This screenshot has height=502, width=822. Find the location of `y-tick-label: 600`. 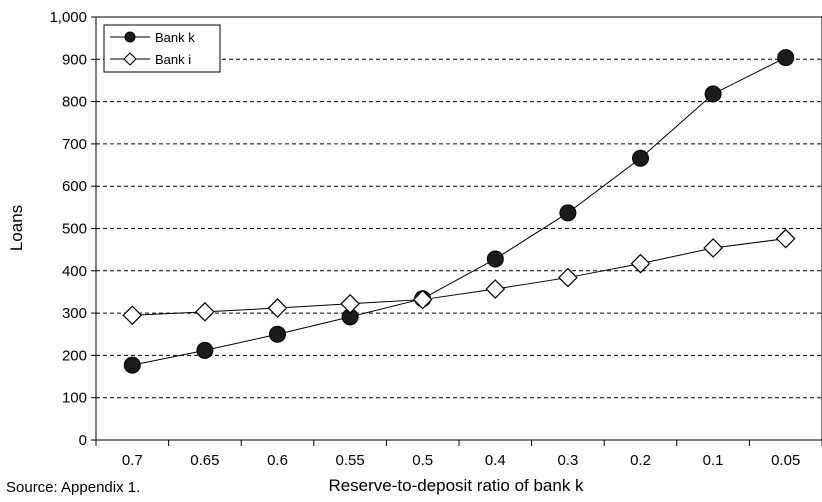

y-tick-label: 600 is located at coordinates (74, 186).